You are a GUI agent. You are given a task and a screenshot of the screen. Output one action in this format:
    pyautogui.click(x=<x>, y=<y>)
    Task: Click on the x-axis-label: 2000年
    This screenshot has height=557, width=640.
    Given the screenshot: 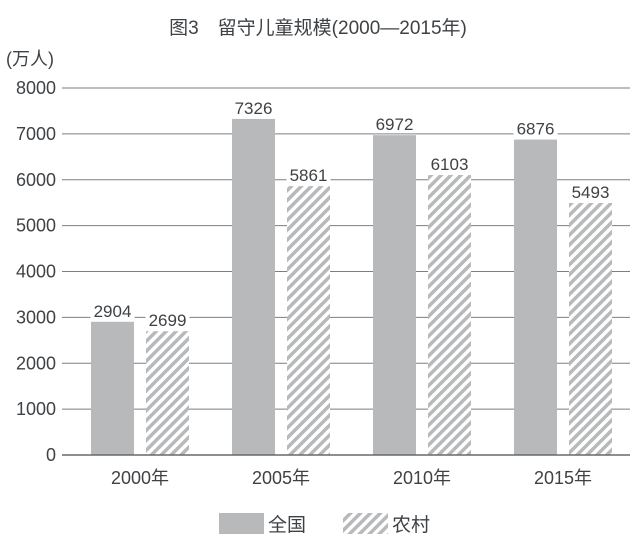 What is the action you would take?
    pyautogui.click(x=140, y=478)
    